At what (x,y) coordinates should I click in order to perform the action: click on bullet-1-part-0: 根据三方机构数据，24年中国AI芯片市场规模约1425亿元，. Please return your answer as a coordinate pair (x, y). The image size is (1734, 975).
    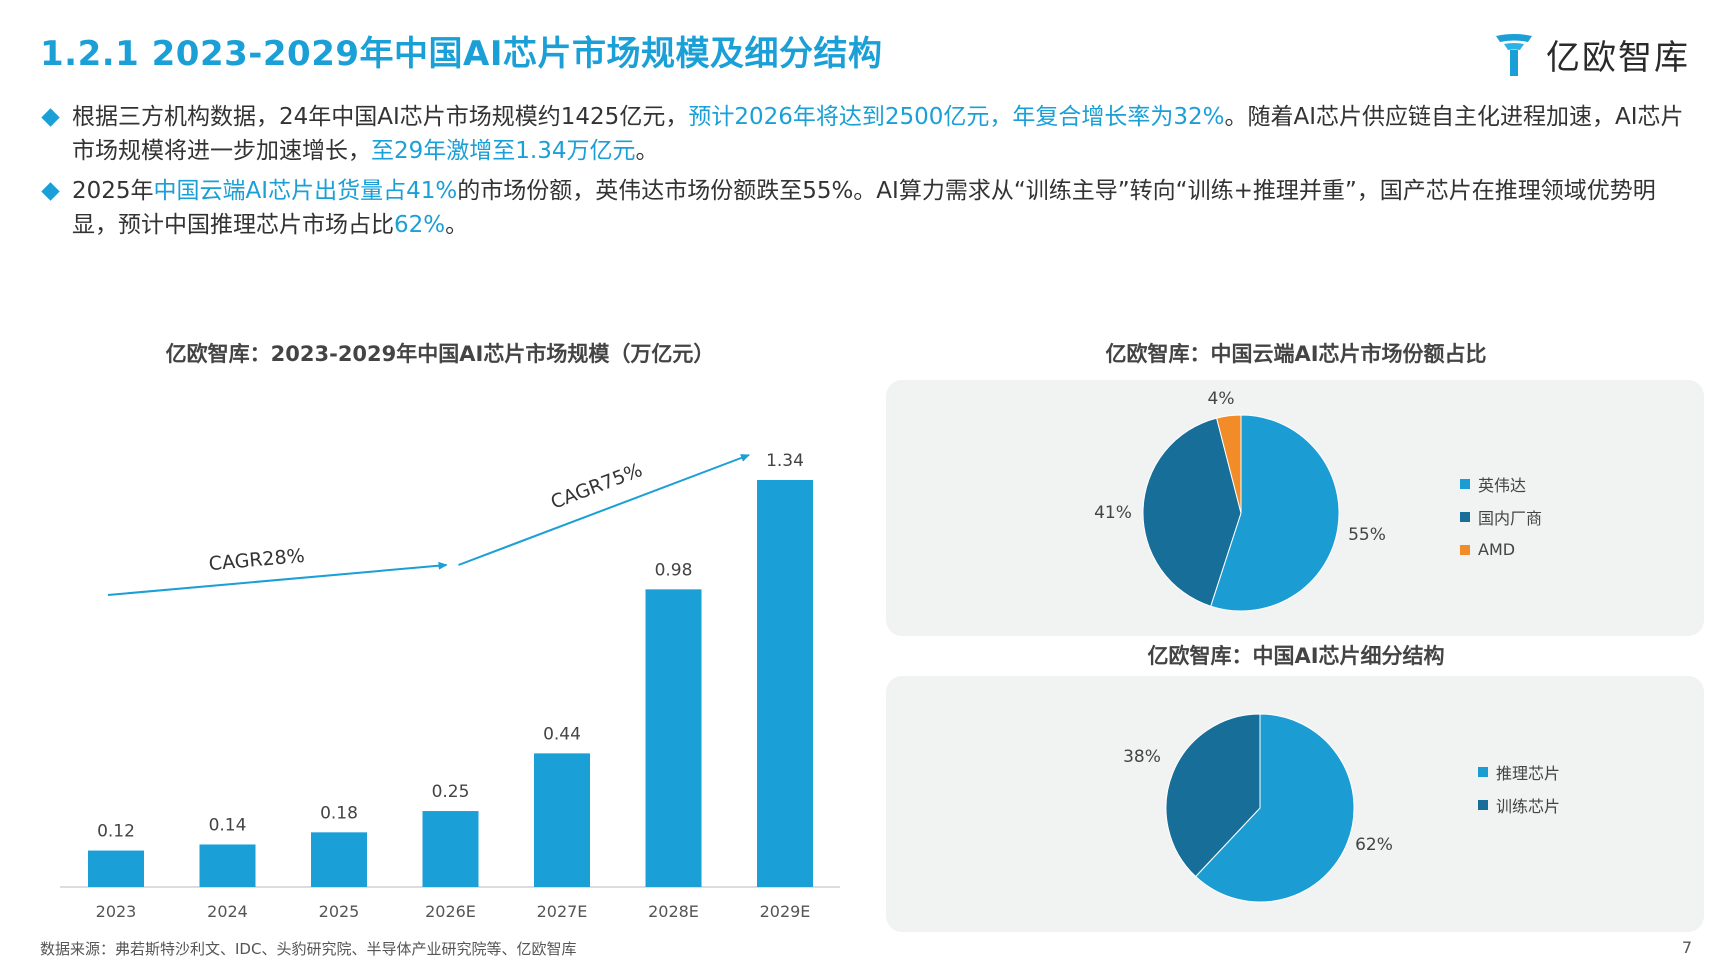
    Looking at the image, I should click on (380, 117).